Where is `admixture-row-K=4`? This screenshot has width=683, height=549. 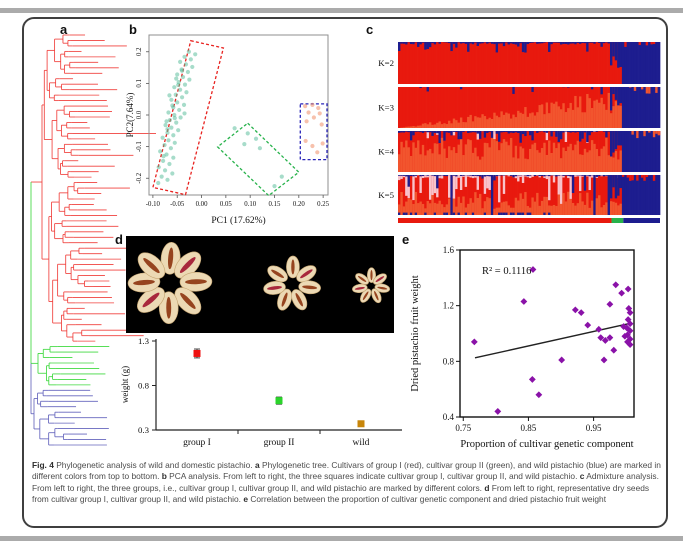
admixture-row-K=4 is located at coordinates (529, 151).